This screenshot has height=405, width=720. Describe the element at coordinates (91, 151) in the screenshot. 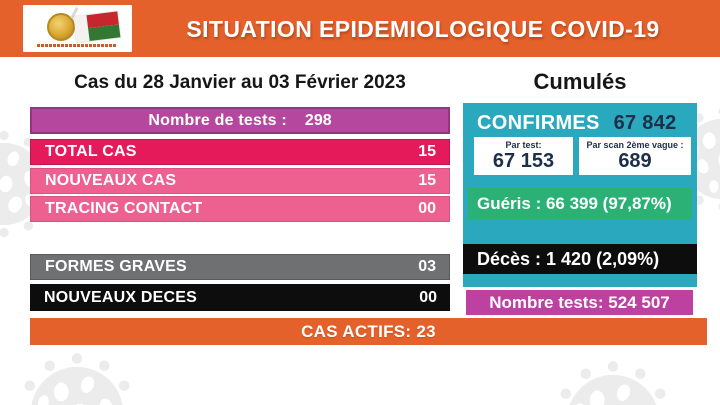

I see `total-cas-label: TOTAL CAS` at that location.